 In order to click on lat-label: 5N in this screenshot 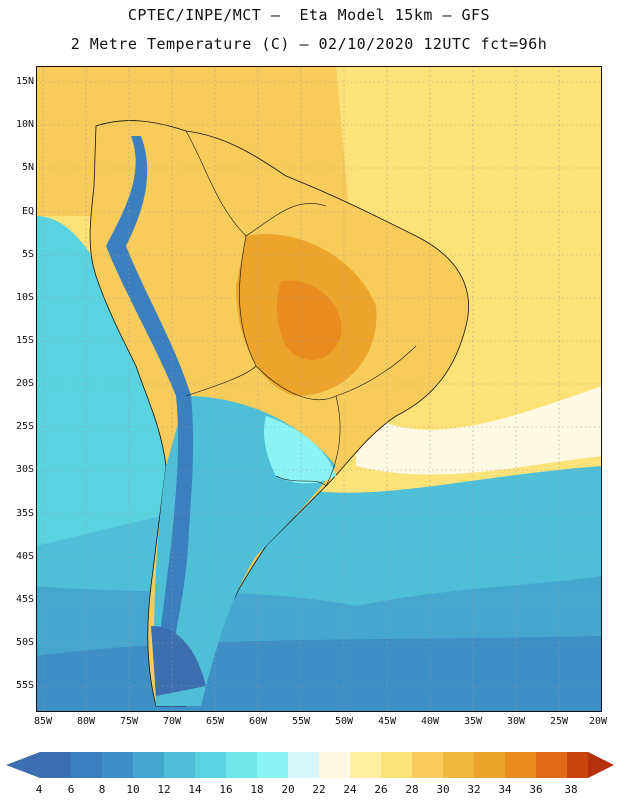, I will do `click(27, 167)`.